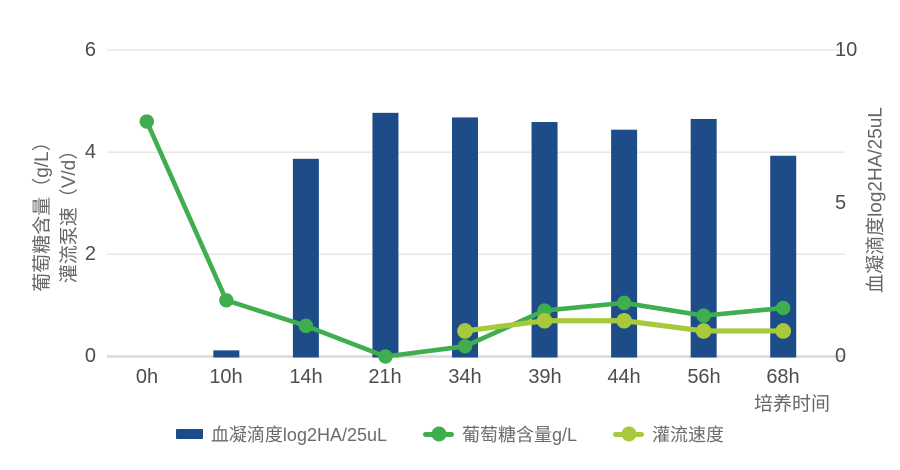 This screenshot has height=470, width=900. Describe the element at coordinates (841, 356) in the screenshot. I see `right-axis-tick-0: 0` at that location.